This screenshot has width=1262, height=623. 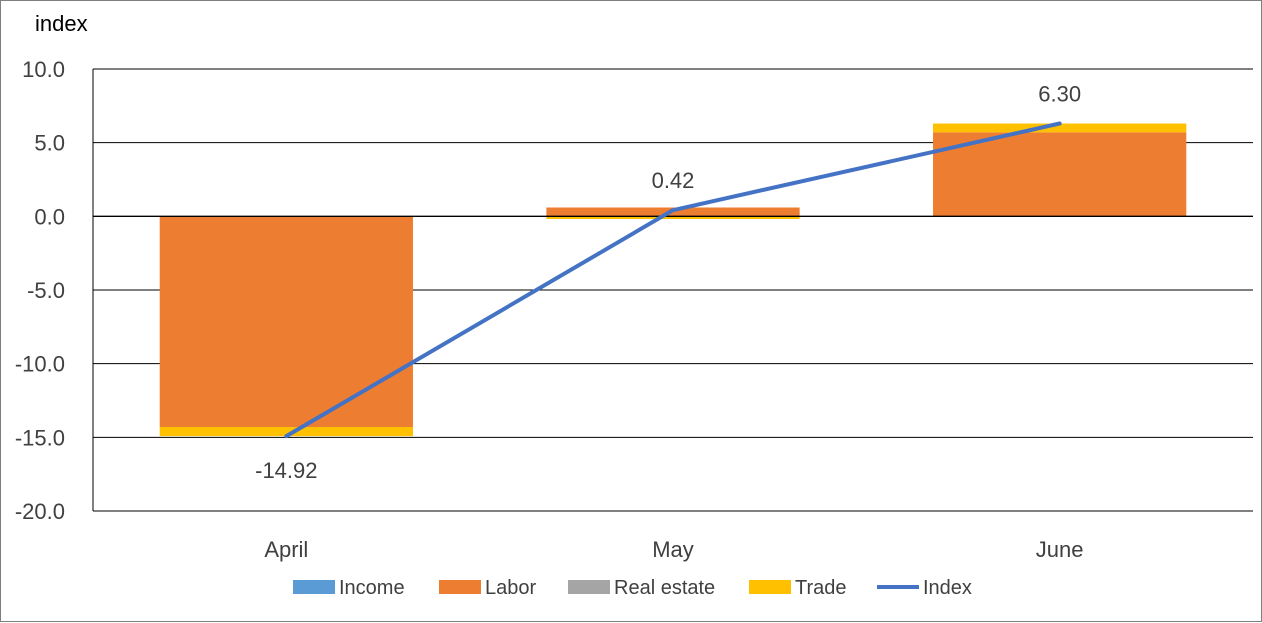 I want to click on x-category-label: May, so click(x=673, y=549).